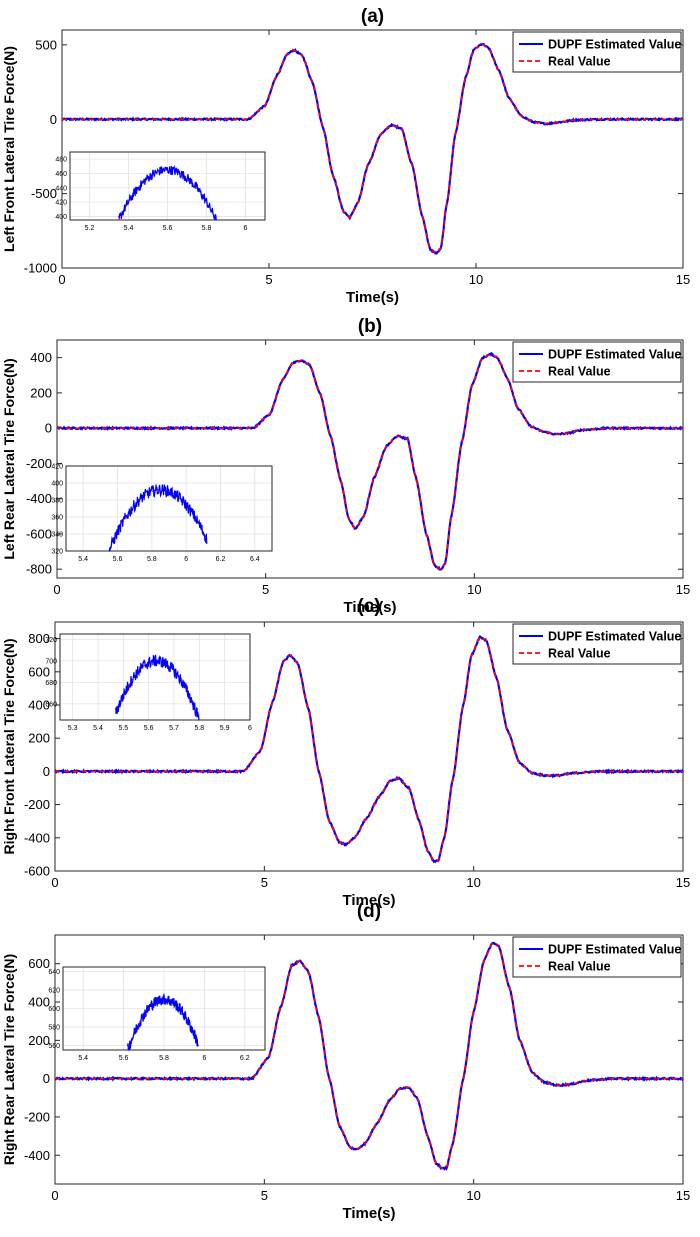  I want to click on inset-x-tick-label: 5.4, so click(129, 228).